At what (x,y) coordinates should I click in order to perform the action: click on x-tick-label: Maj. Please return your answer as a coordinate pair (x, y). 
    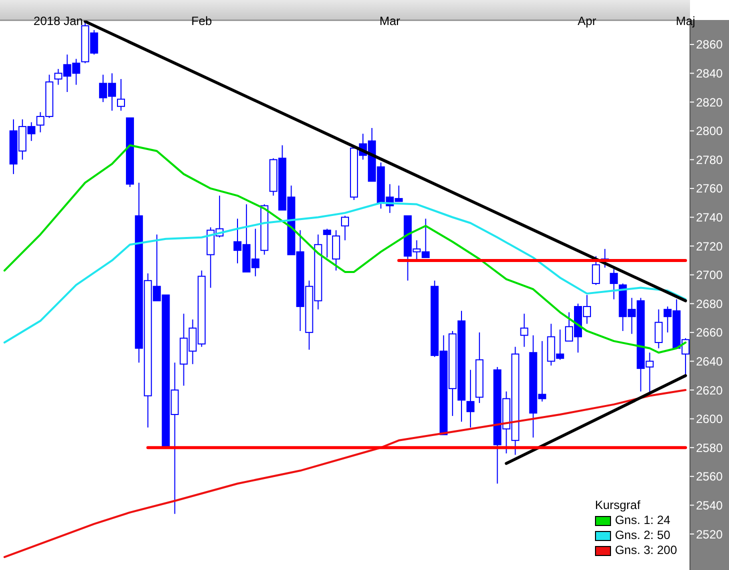
    Looking at the image, I should click on (686, 21).